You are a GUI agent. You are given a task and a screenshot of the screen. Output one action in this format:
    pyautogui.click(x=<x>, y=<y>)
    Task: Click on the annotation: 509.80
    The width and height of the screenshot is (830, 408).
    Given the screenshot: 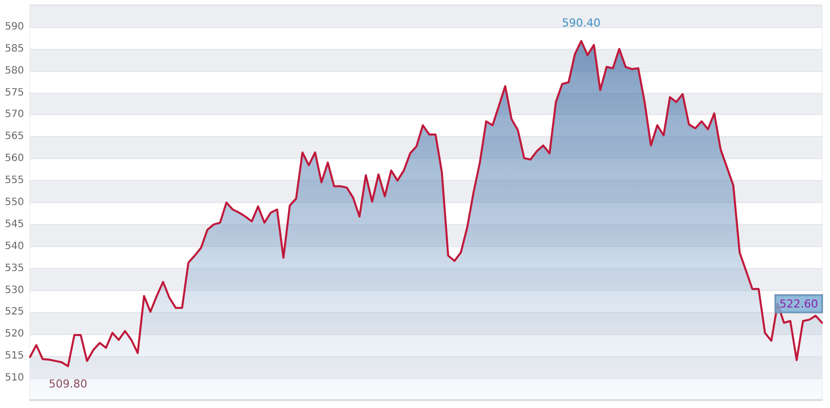 What is the action you would take?
    pyautogui.click(x=68, y=384)
    